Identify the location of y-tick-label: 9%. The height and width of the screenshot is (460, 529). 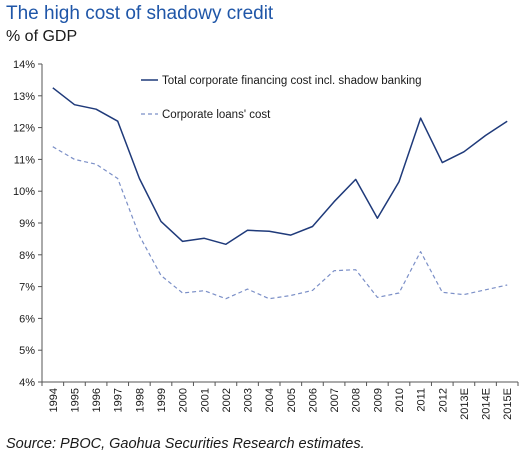
(27, 224).